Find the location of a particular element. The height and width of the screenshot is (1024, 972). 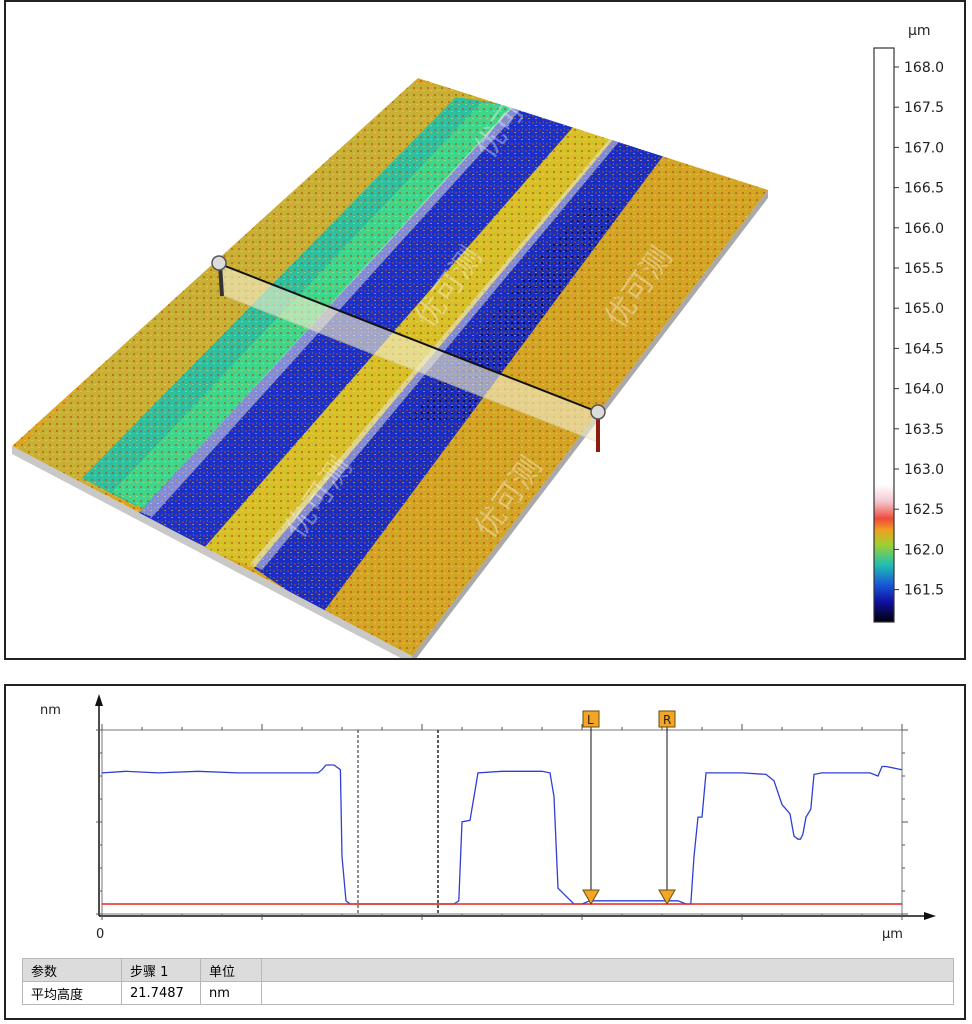

colorbar-unit: µm is located at coordinates (919, 31).